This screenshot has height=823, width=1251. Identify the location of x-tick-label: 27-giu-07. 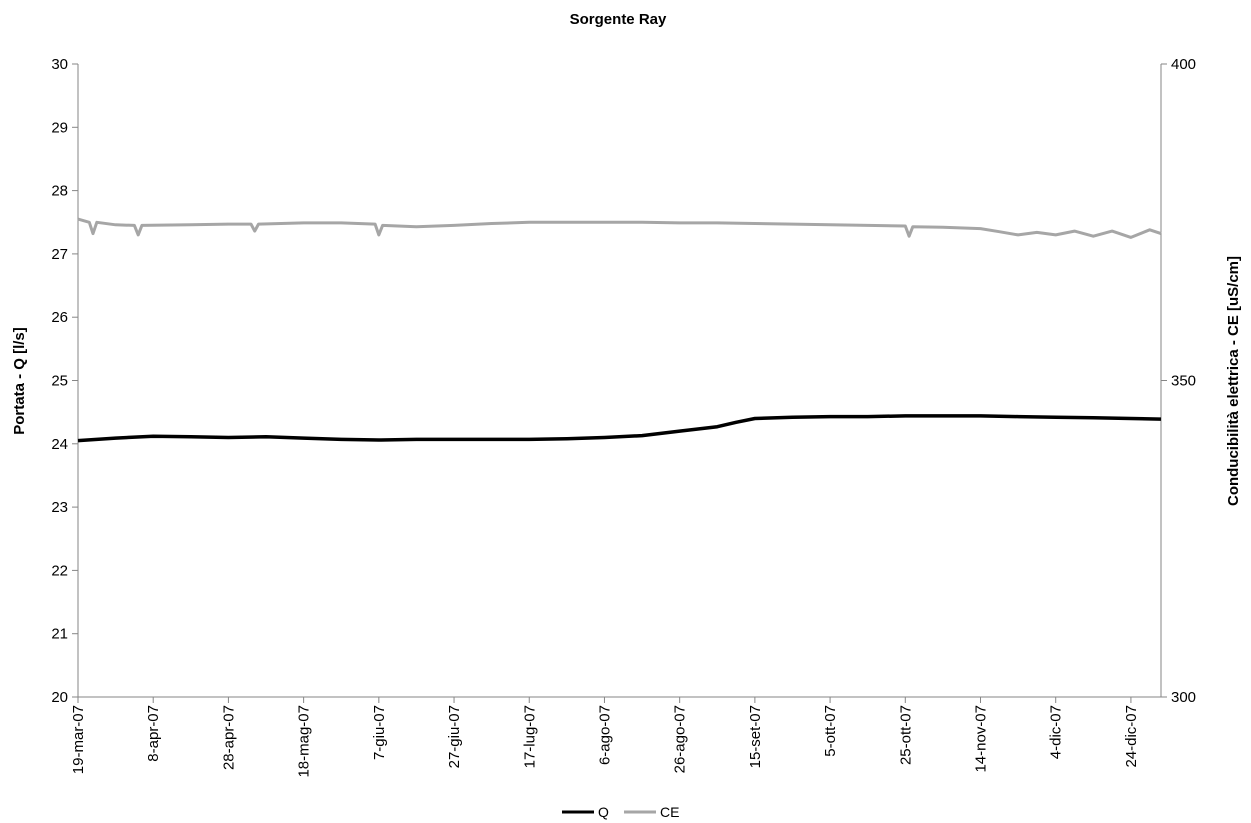
(454, 736).